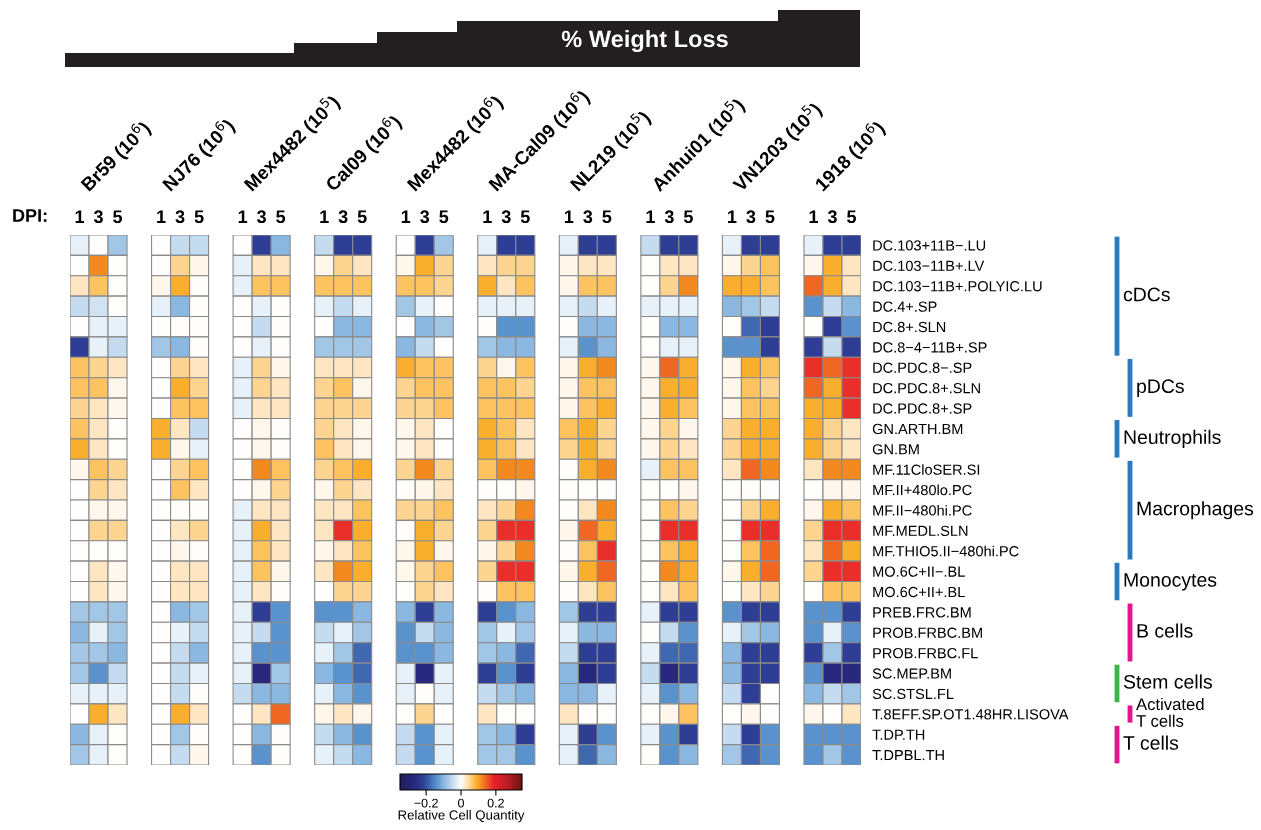  What do you see at coordinates (911, 673) in the screenshot?
I see `y-tick-label: SC.MEP.BM` at bounding box center [911, 673].